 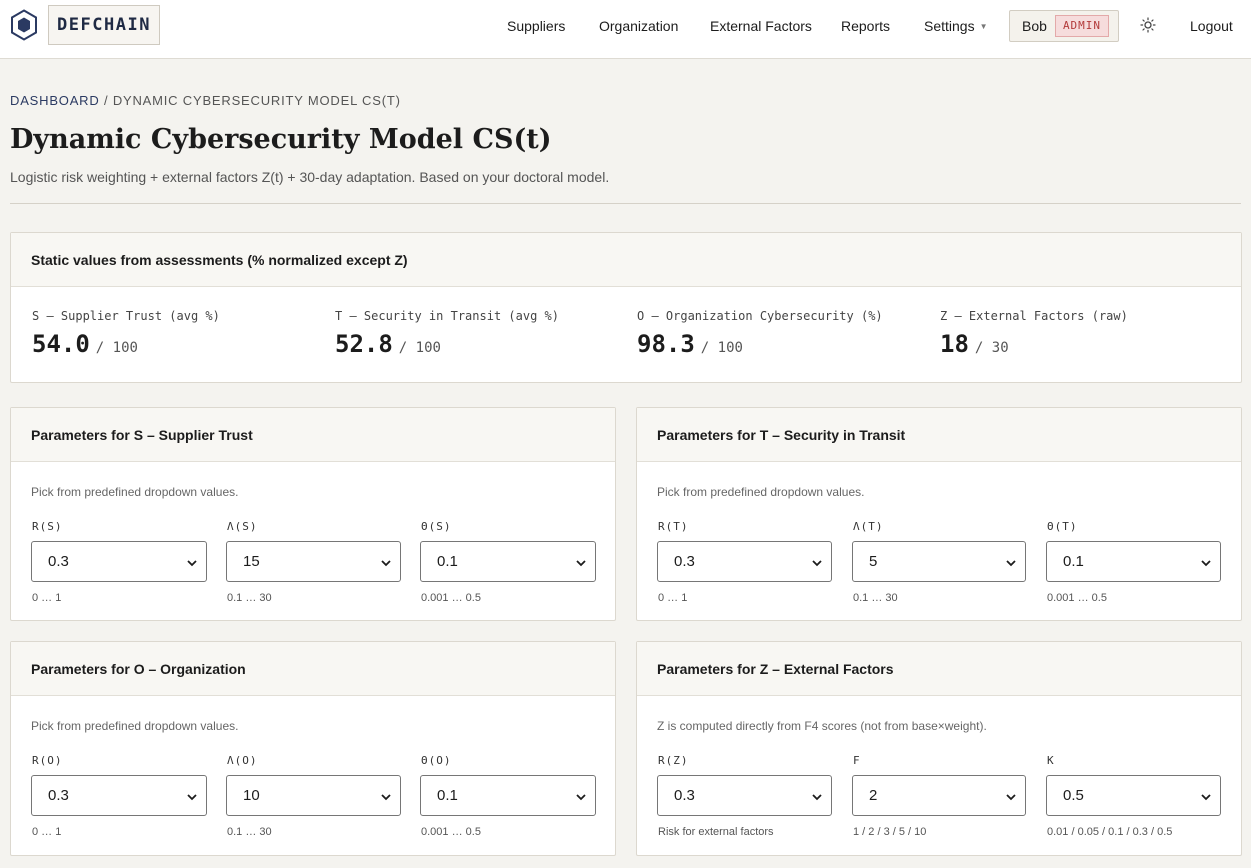 I want to click on field-label-r-t: R(T), so click(x=673, y=526).